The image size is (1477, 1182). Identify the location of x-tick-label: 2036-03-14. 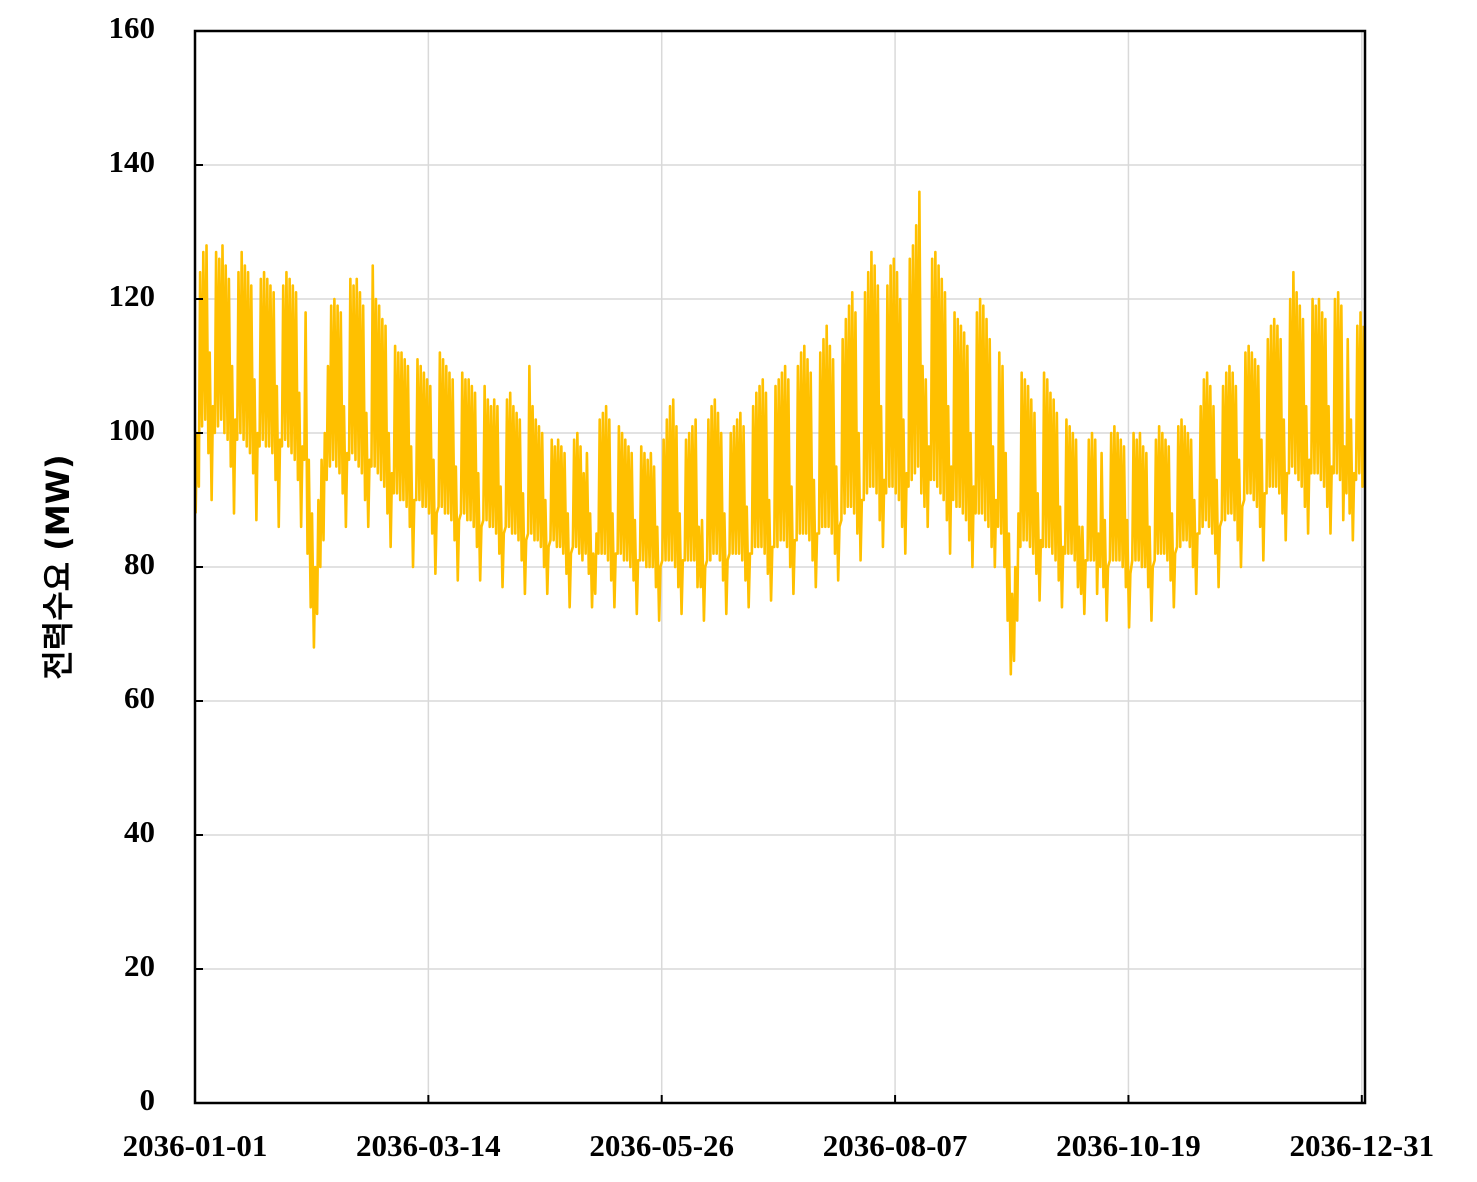
(428, 1145).